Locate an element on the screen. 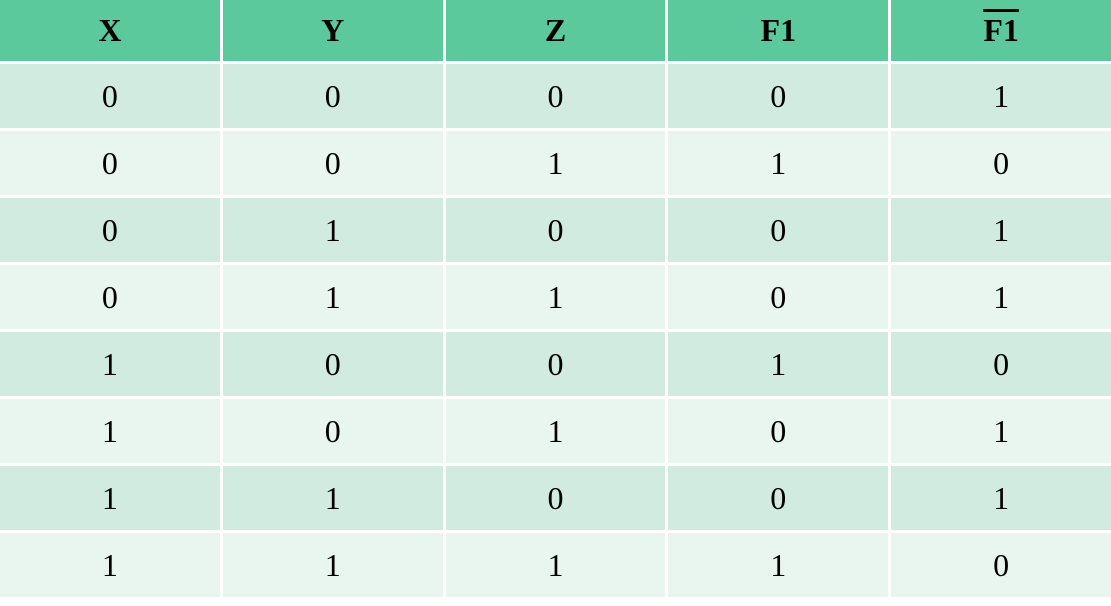 This screenshot has height=606, width=1111. header-y: Y is located at coordinates (332, 30).